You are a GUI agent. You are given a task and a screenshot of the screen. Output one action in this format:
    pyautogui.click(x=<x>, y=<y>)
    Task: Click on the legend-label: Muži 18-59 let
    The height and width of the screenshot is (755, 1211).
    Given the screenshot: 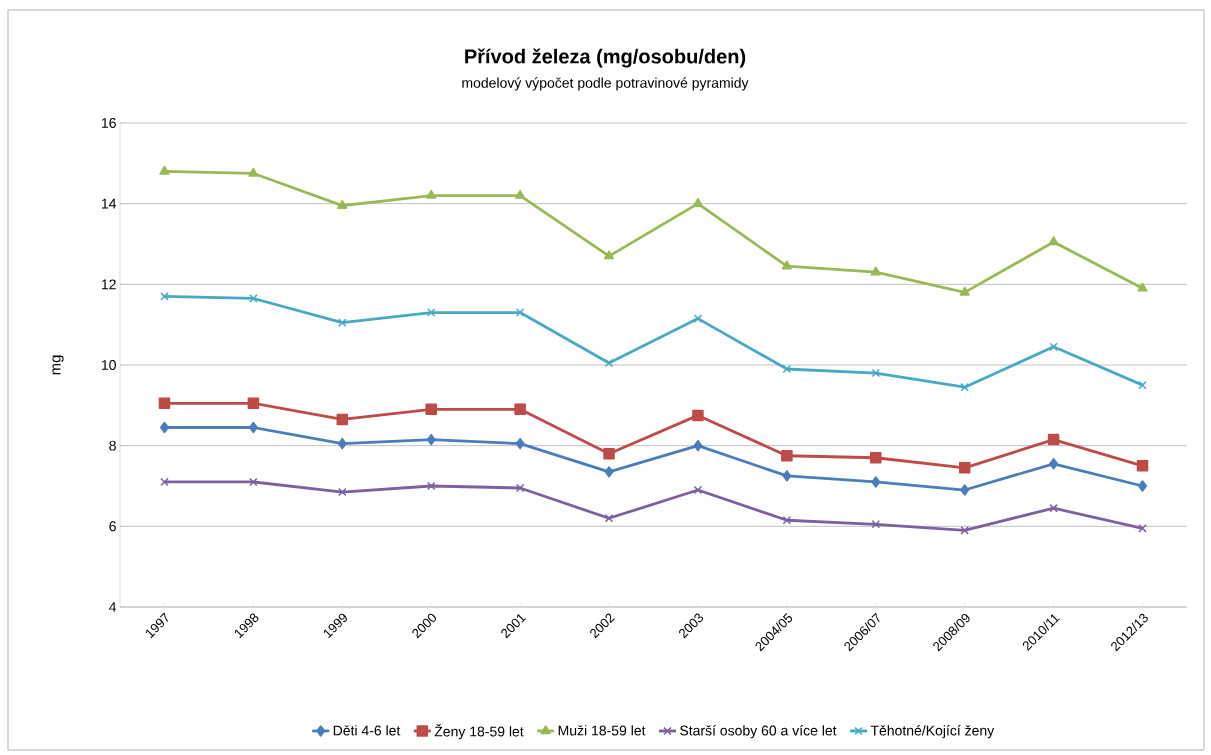 What is the action you would take?
    pyautogui.click(x=602, y=730)
    